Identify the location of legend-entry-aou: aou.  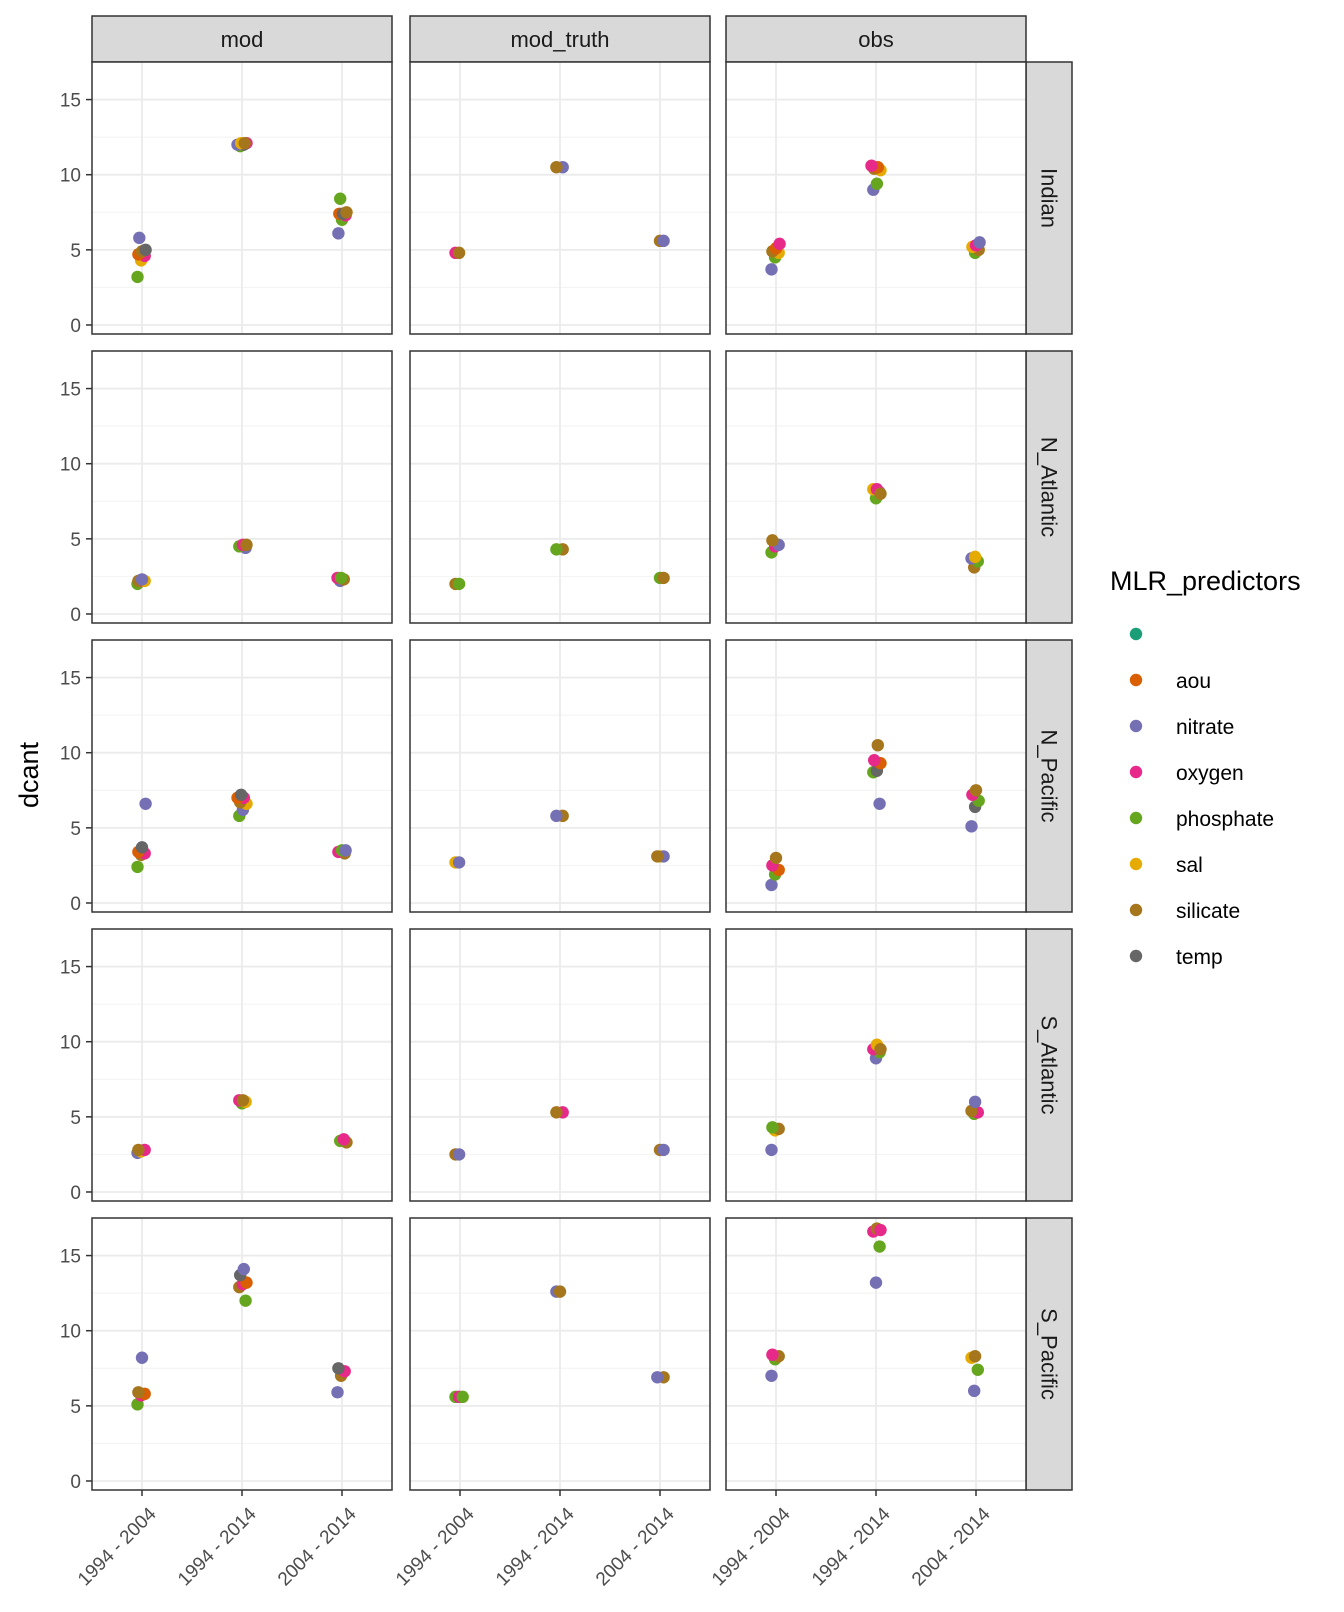
(1170, 681).